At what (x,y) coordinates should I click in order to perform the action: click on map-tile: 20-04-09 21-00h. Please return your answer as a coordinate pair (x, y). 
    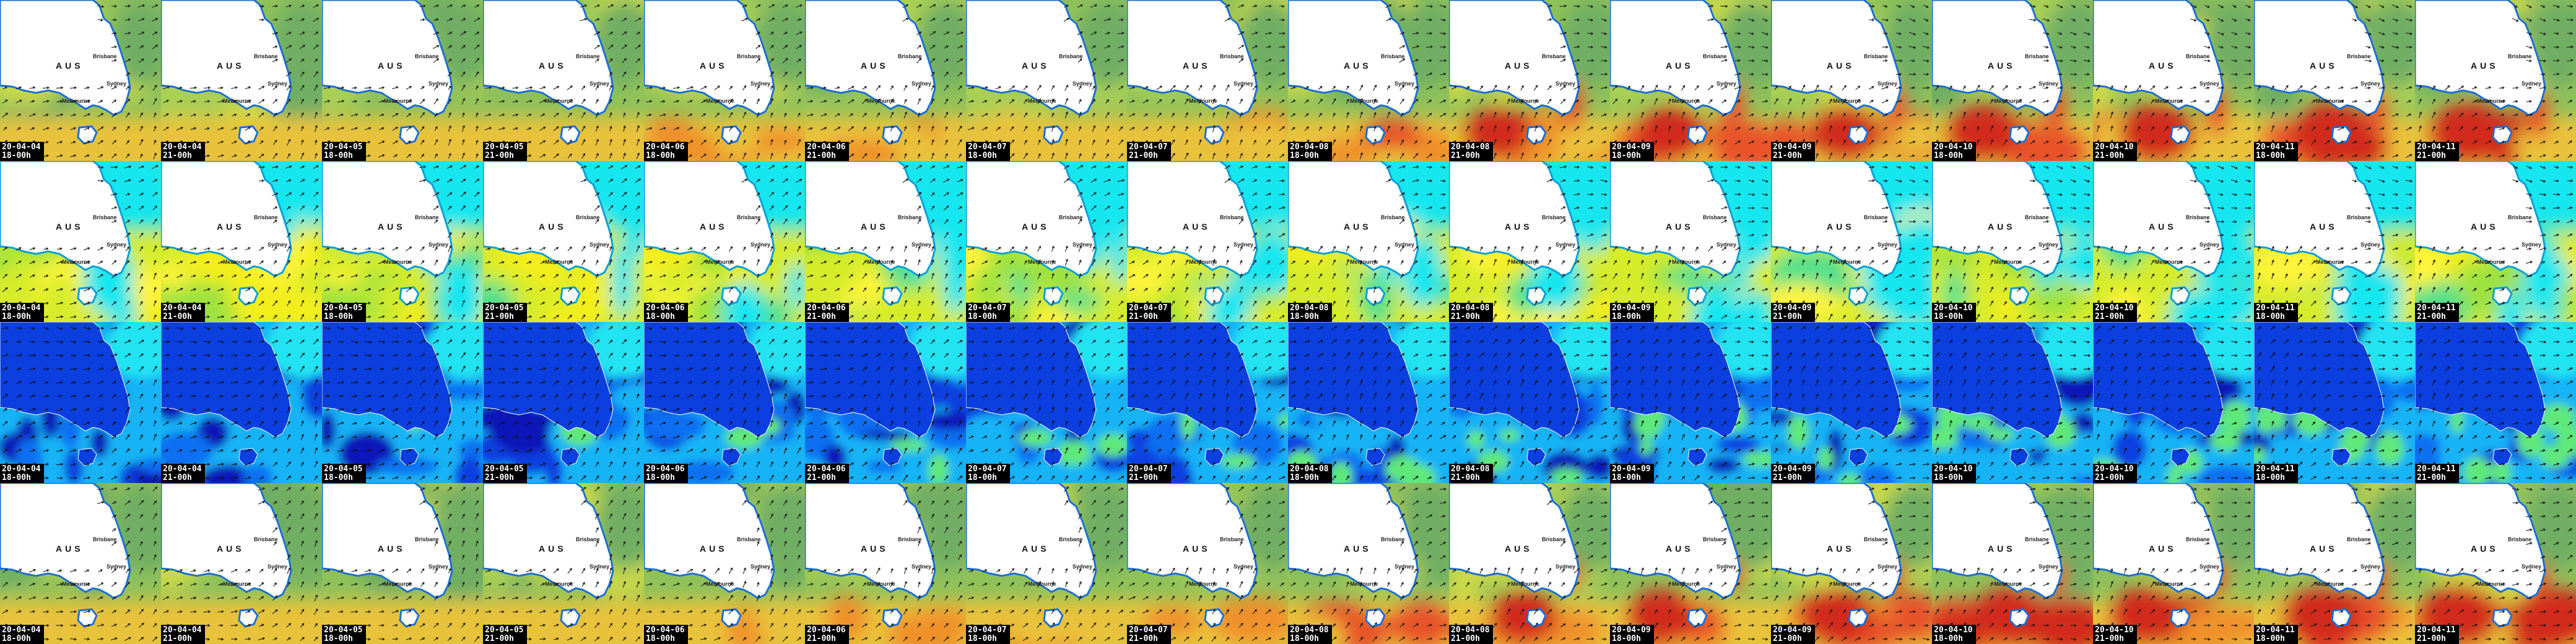
    Looking at the image, I should click on (1851, 402).